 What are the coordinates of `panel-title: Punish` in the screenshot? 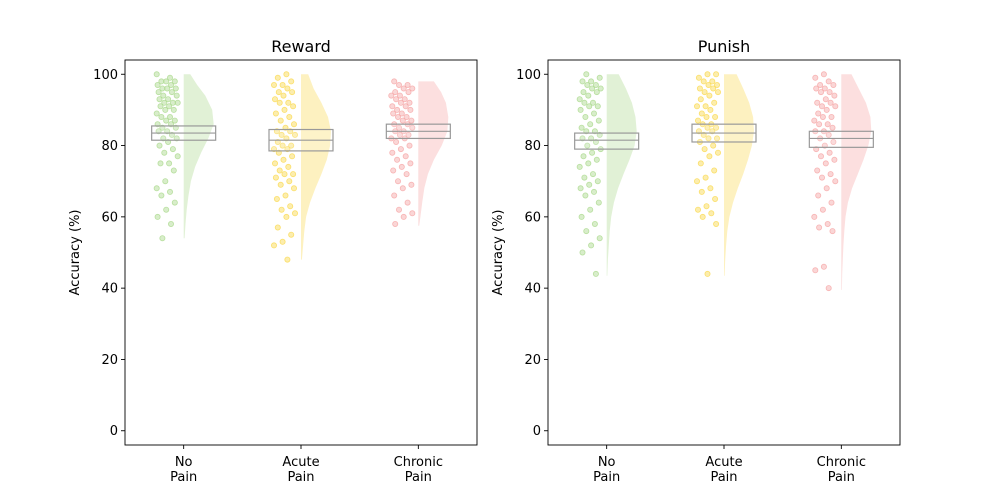 It's located at (724, 46).